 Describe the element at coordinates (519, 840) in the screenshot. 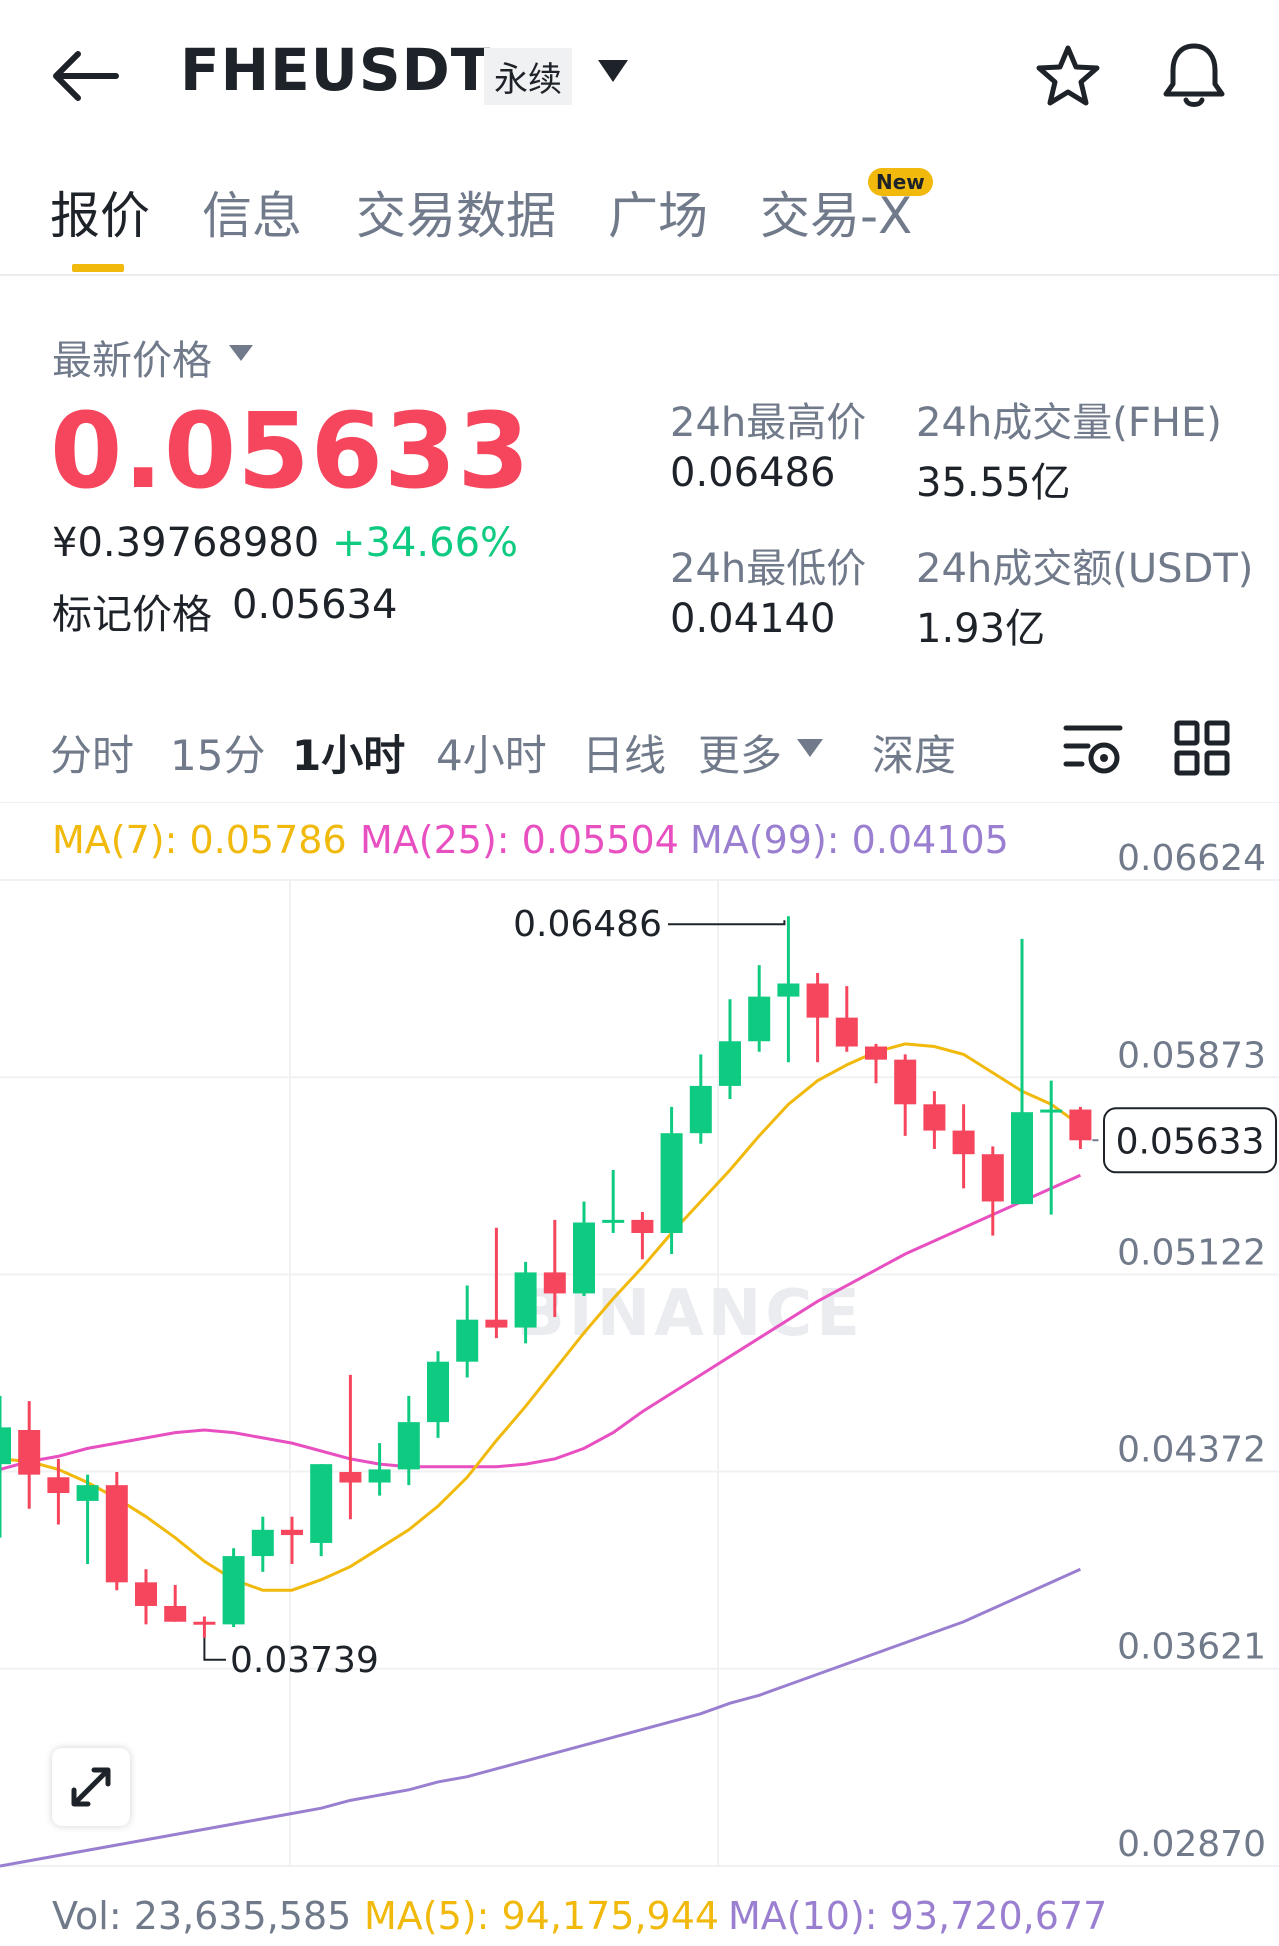

I see `ma25-legend: MA(25): 0.05504` at that location.